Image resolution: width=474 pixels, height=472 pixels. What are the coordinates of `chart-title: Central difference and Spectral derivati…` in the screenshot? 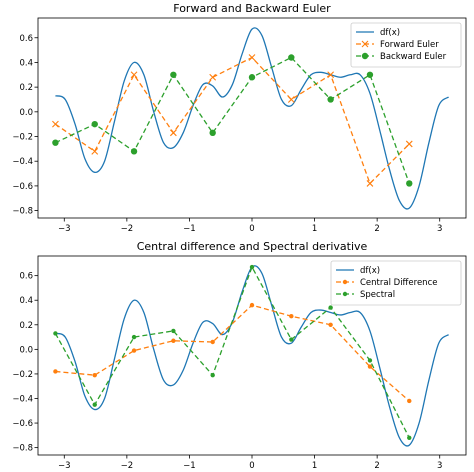 It's located at (252, 246).